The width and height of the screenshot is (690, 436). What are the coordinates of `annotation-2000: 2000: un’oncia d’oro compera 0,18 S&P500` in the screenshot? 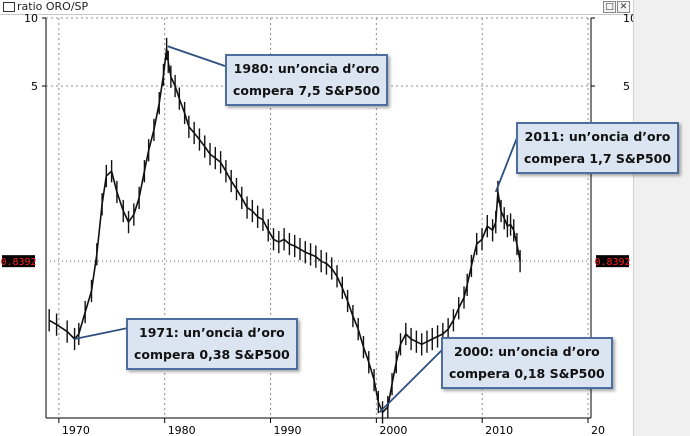 It's located at (527, 363).